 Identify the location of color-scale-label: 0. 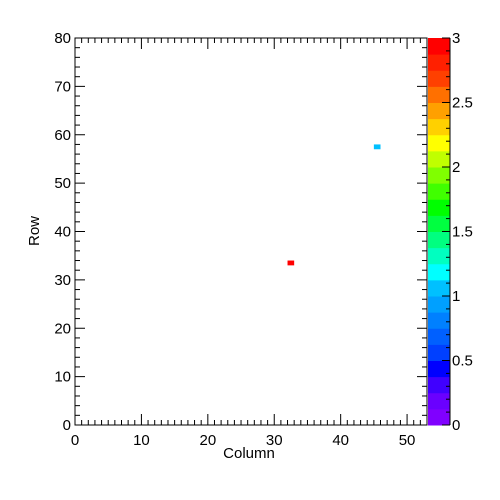
(456, 425).